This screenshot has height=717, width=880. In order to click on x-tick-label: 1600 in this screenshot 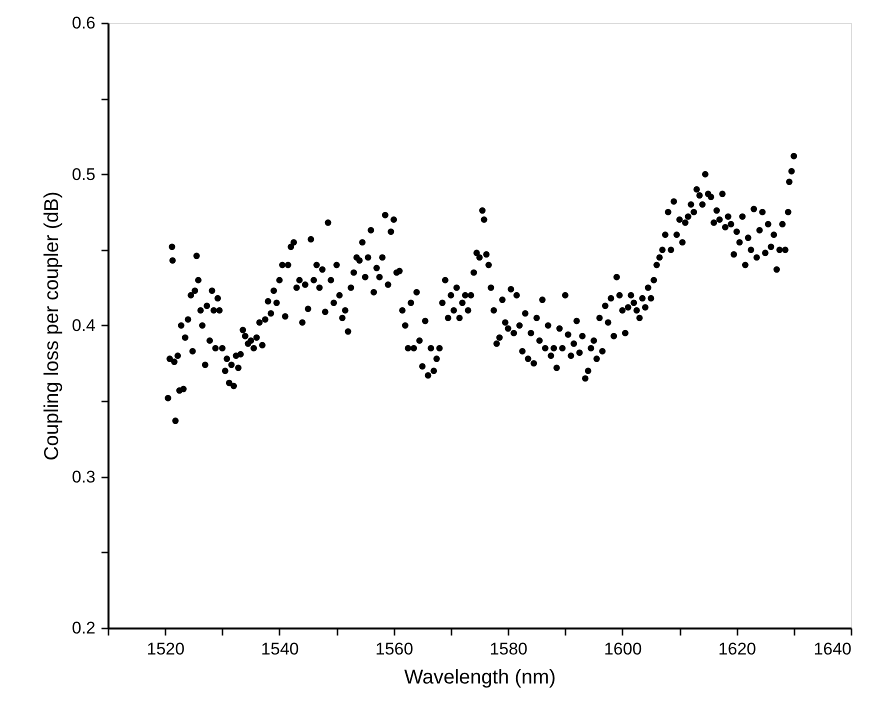, I will do `click(623, 649)`.